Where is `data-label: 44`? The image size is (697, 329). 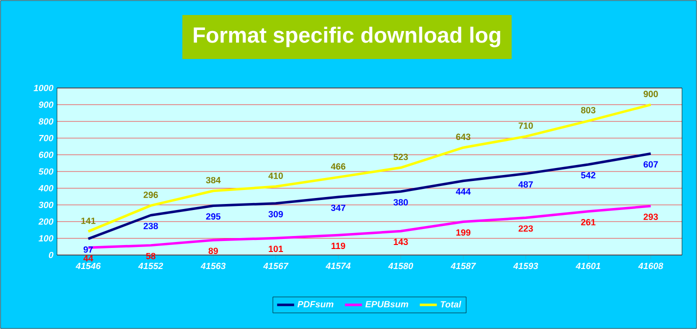
data-label: 44 is located at coordinates (88, 258).